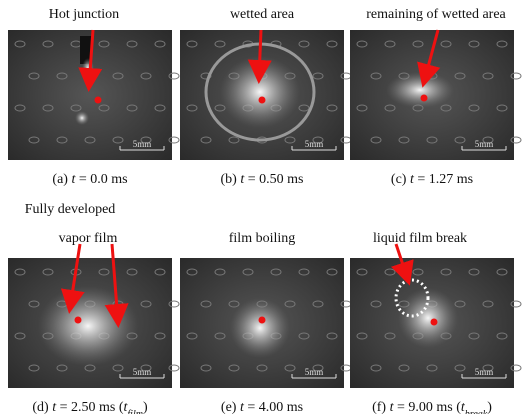 Image resolution: width=529 pixels, height=414 pixels. What do you see at coordinates (489, 407) in the screenshot?
I see `caption-part: )` at bounding box center [489, 407].